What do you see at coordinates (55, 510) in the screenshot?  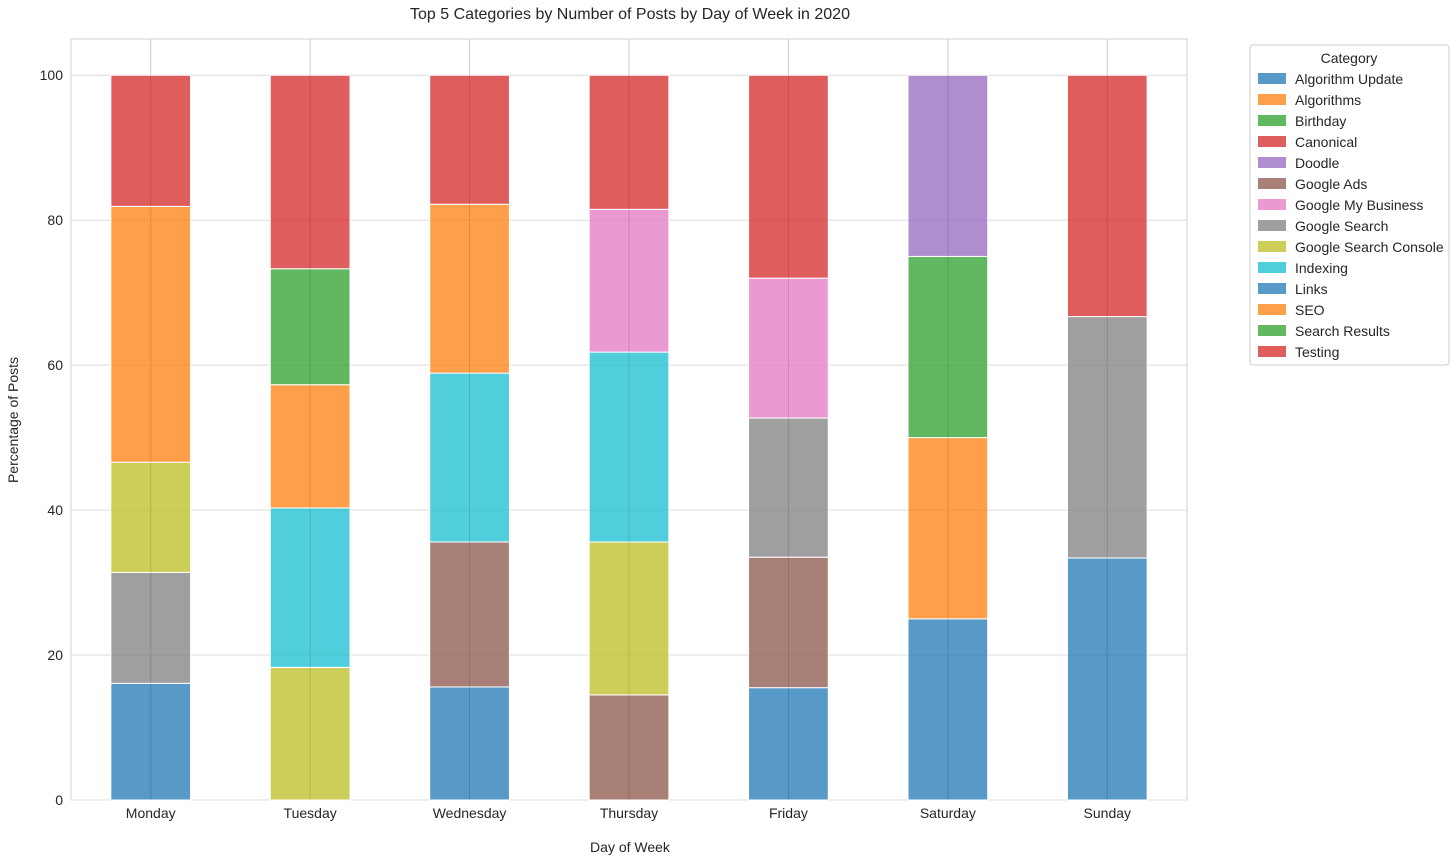 I see `y-tick-label: 40` at bounding box center [55, 510].